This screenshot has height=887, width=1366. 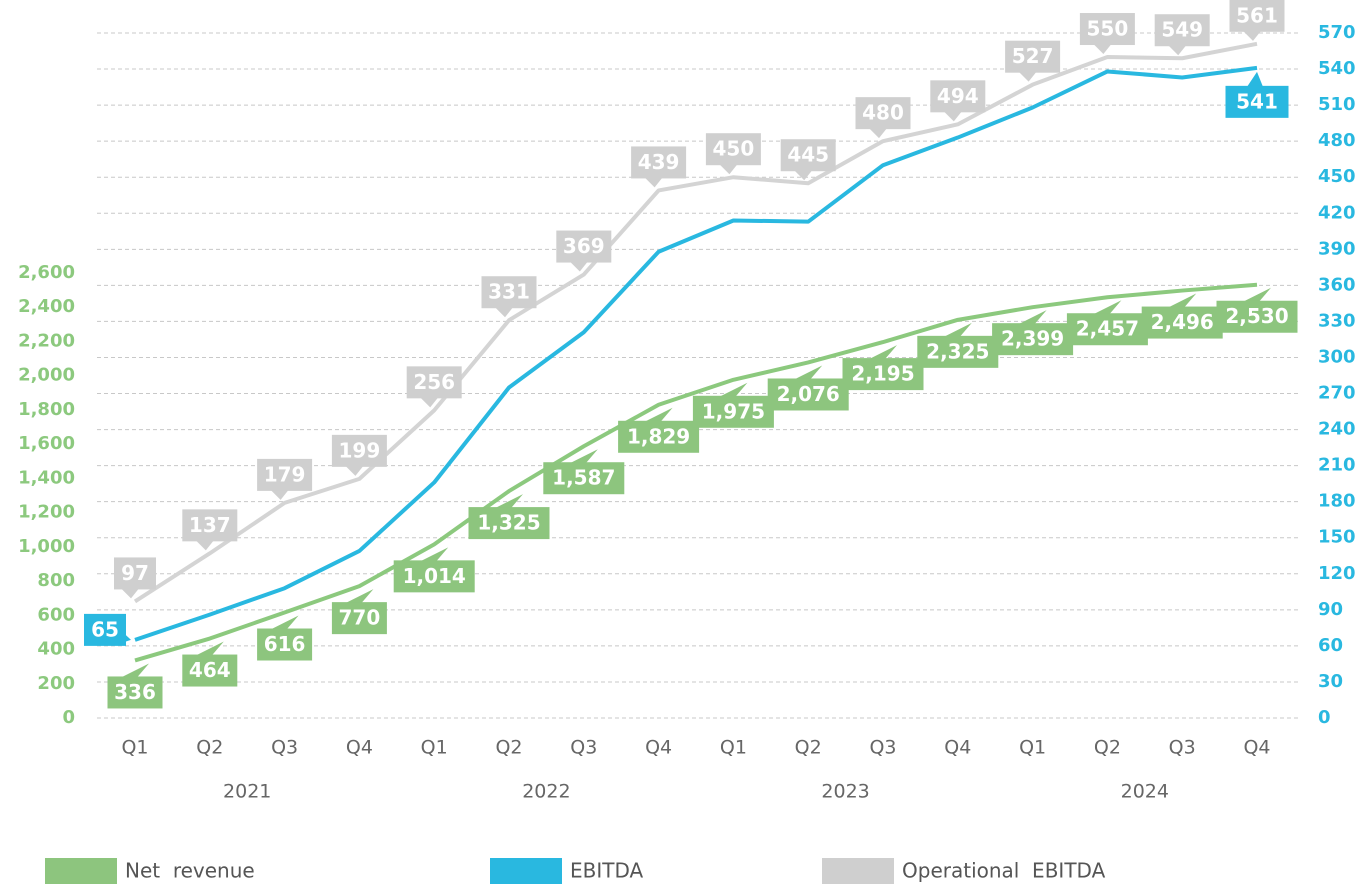 I want to click on data-label: 541, so click(x=1257, y=101).